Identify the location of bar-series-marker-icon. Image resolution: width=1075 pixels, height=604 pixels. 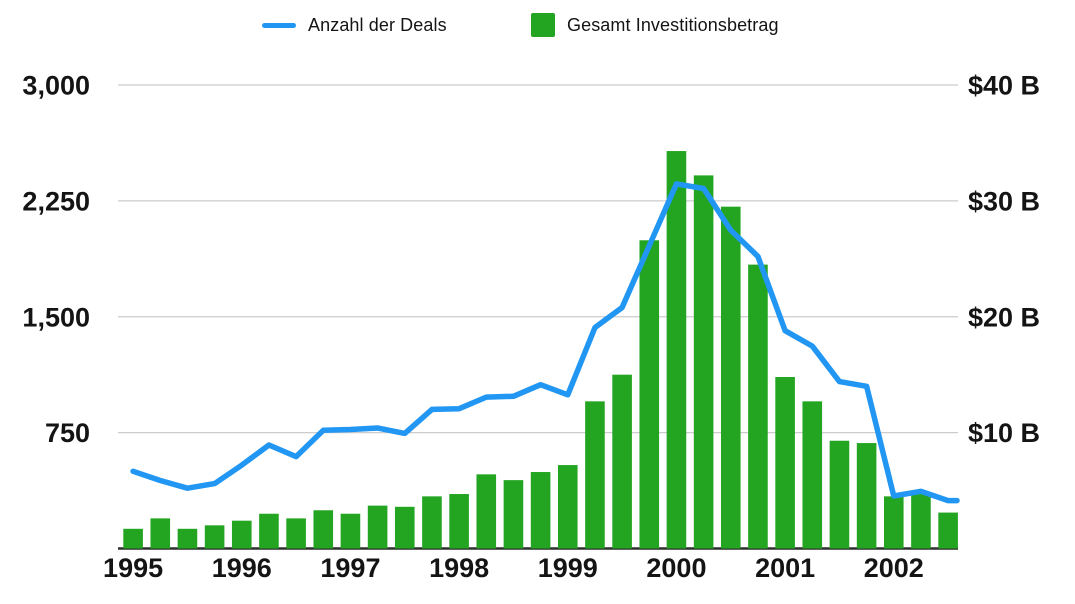
(543, 25).